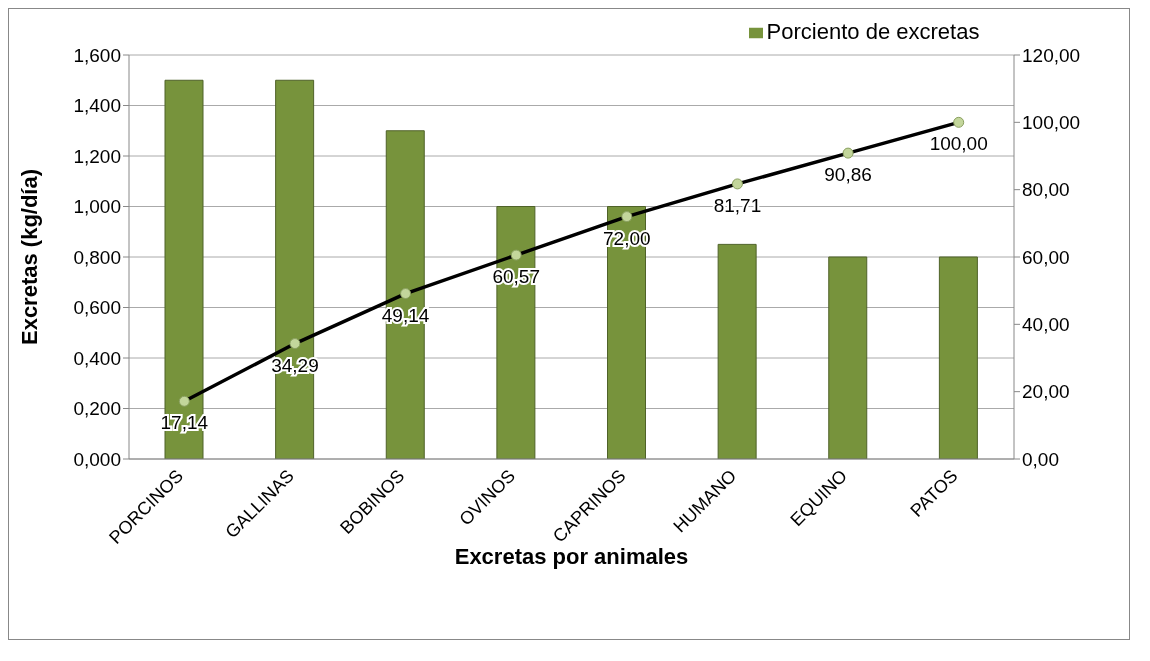  Describe the element at coordinates (737, 205) in the screenshot. I see `data-label: 81,71` at that location.